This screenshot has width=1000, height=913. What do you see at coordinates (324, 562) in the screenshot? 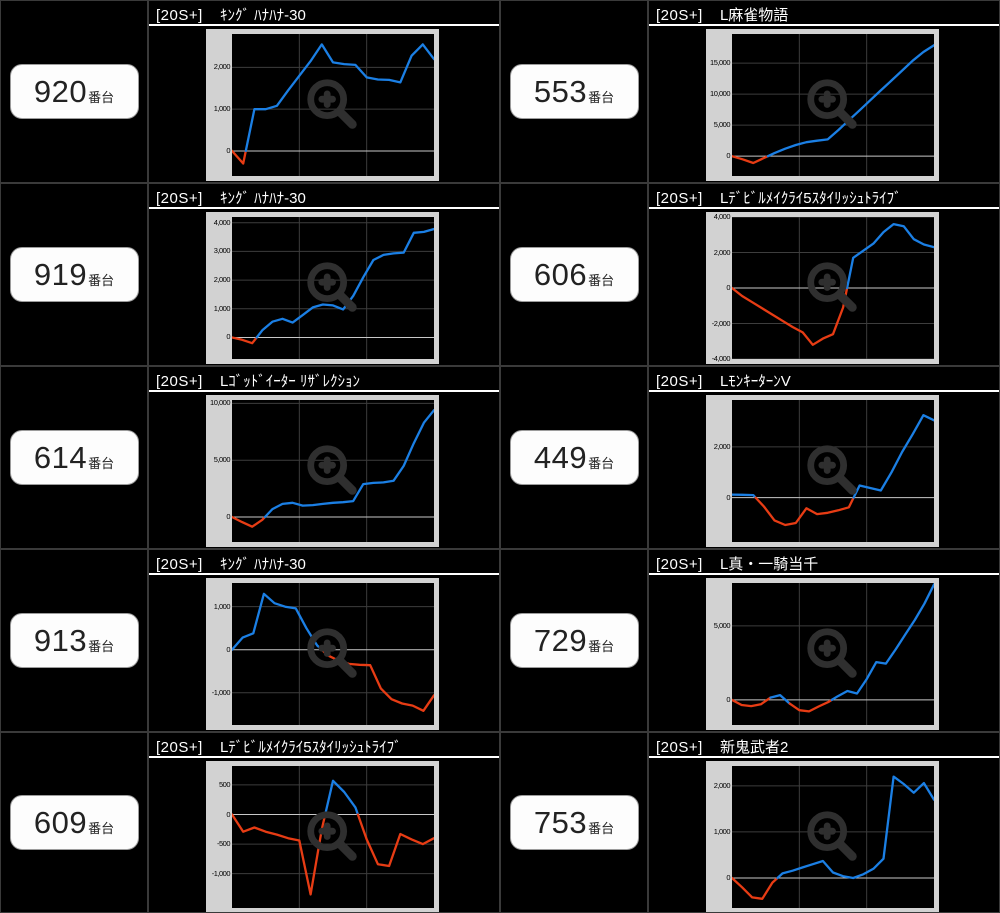
I see `chart-title: [20S+] ｷﾝｸﾞ ﾊﾅﾊﾅ-30` at bounding box center [324, 562].